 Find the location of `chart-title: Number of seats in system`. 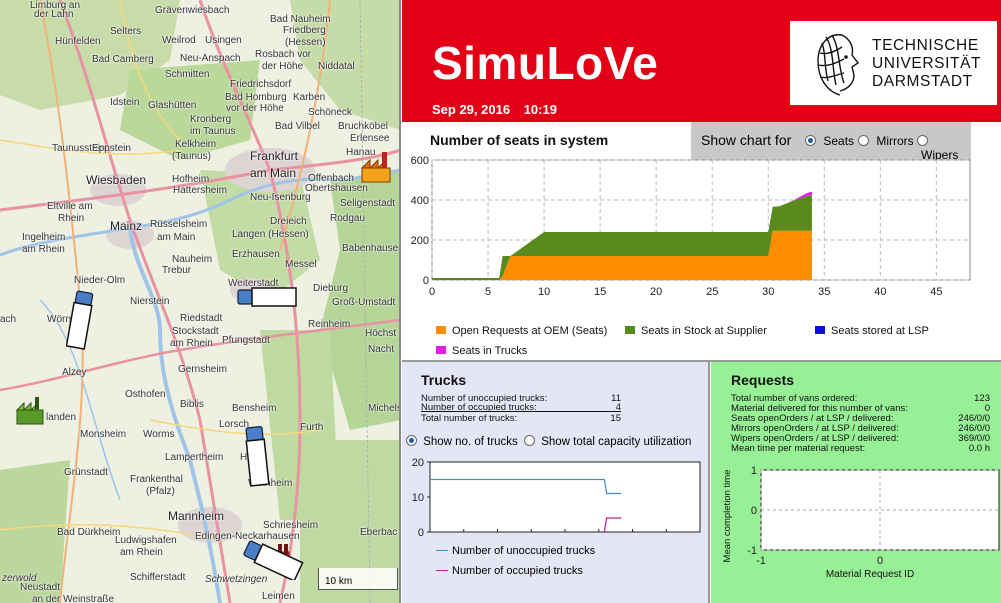

chart-title: Number of seats in system is located at coordinates (519, 140).